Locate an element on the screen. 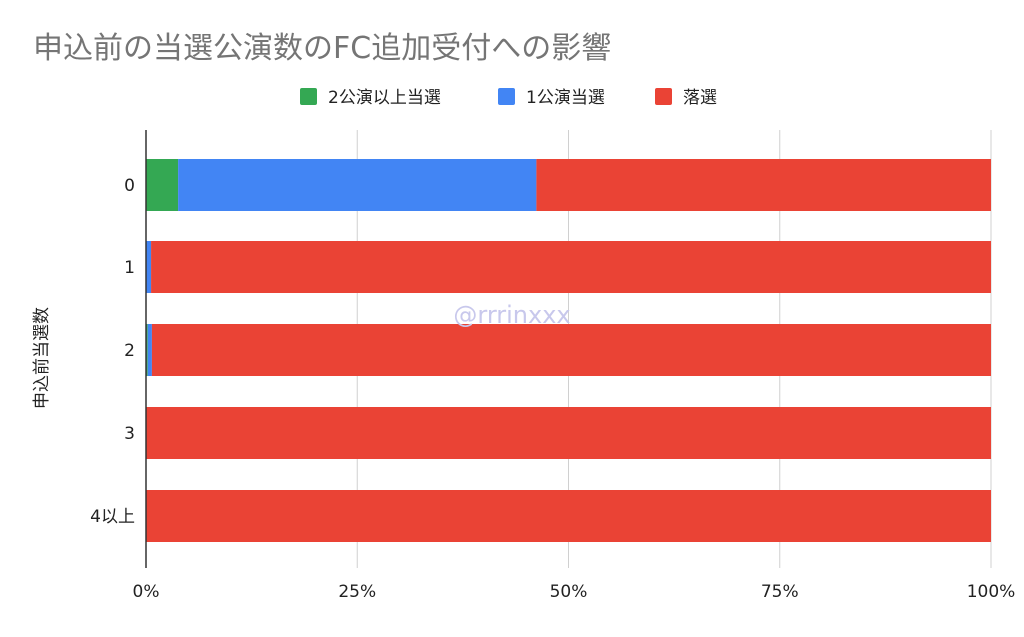 Image resolution: width=1024 pixels, height=637 pixels. x-tick-label-3: 75% is located at coordinates (780, 592).